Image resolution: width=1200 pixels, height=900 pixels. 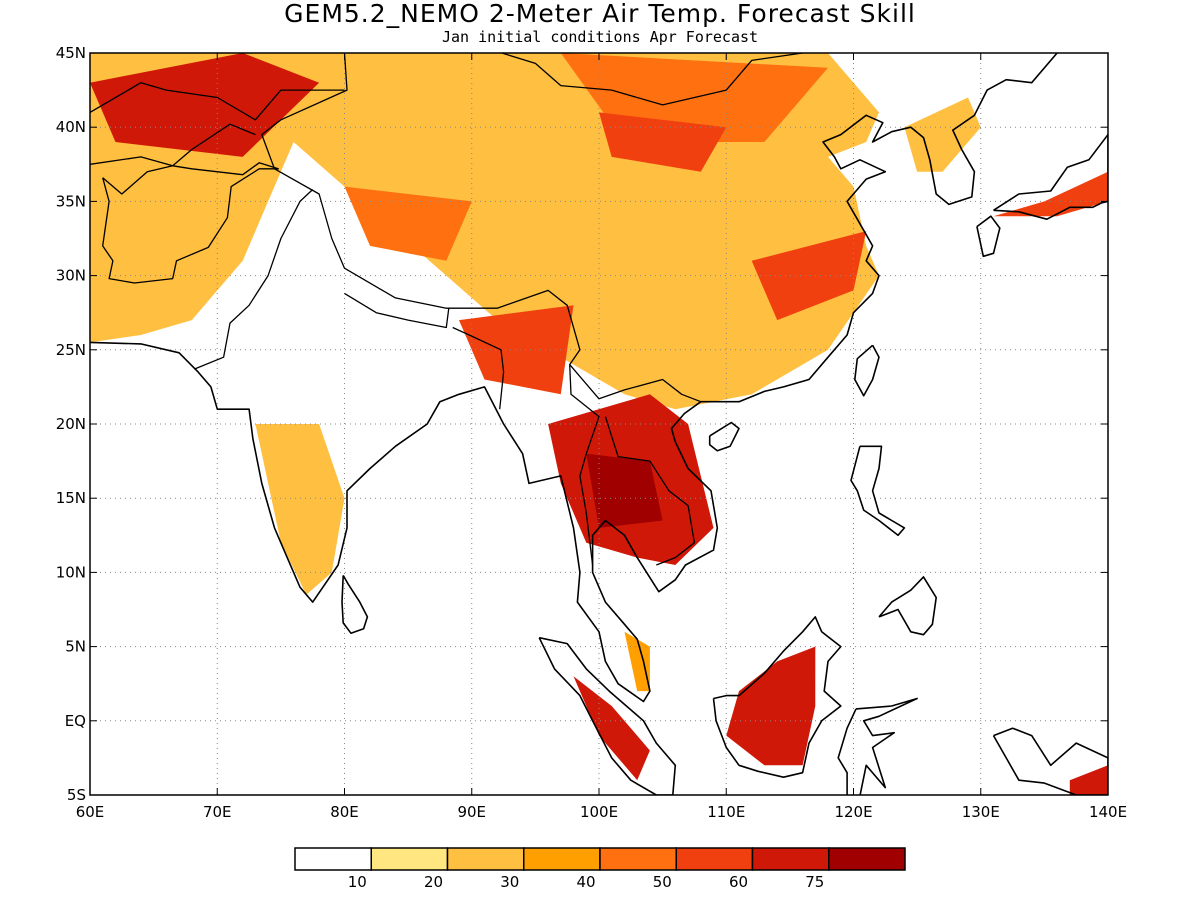 What do you see at coordinates (357, 882) in the screenshot?
I see `colorbar-label: 10` at bounding box center [357, 882].